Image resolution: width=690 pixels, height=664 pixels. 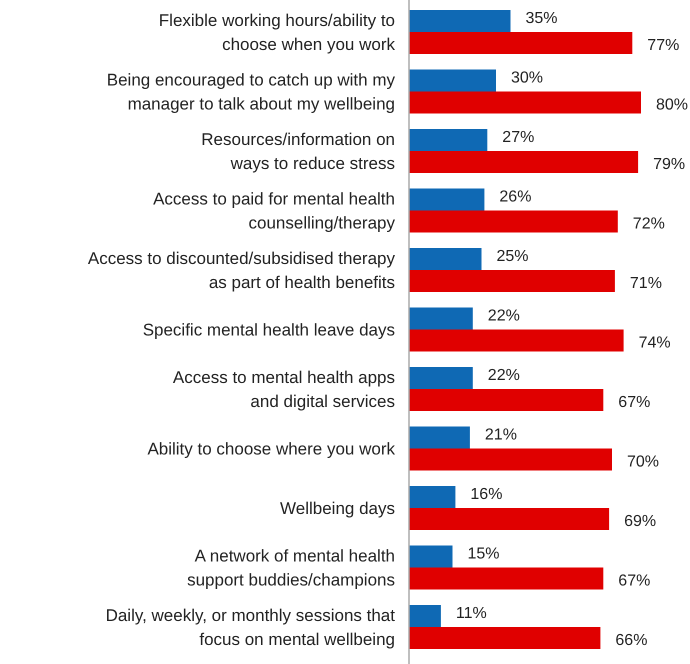 I want to click on data-label: 25%, so click(x=512, y=256).